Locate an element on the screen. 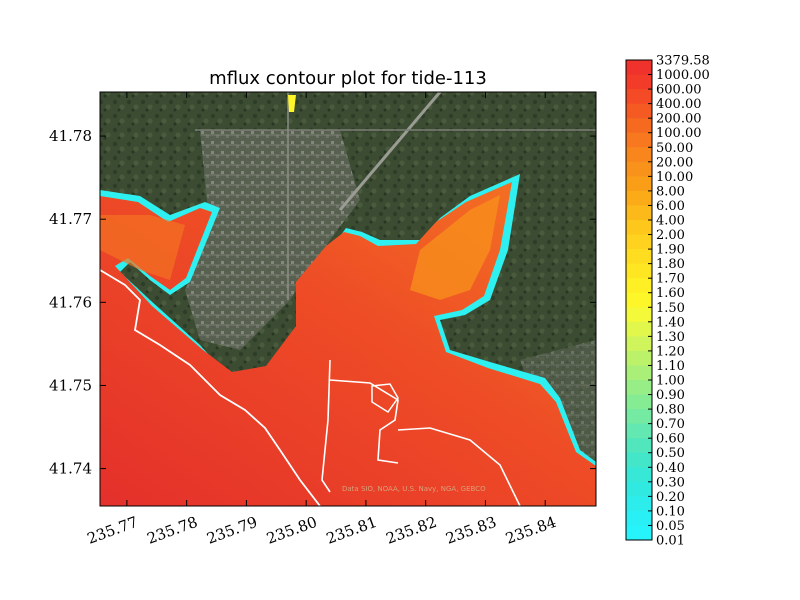  coastline is located at coordinates (210, 387).